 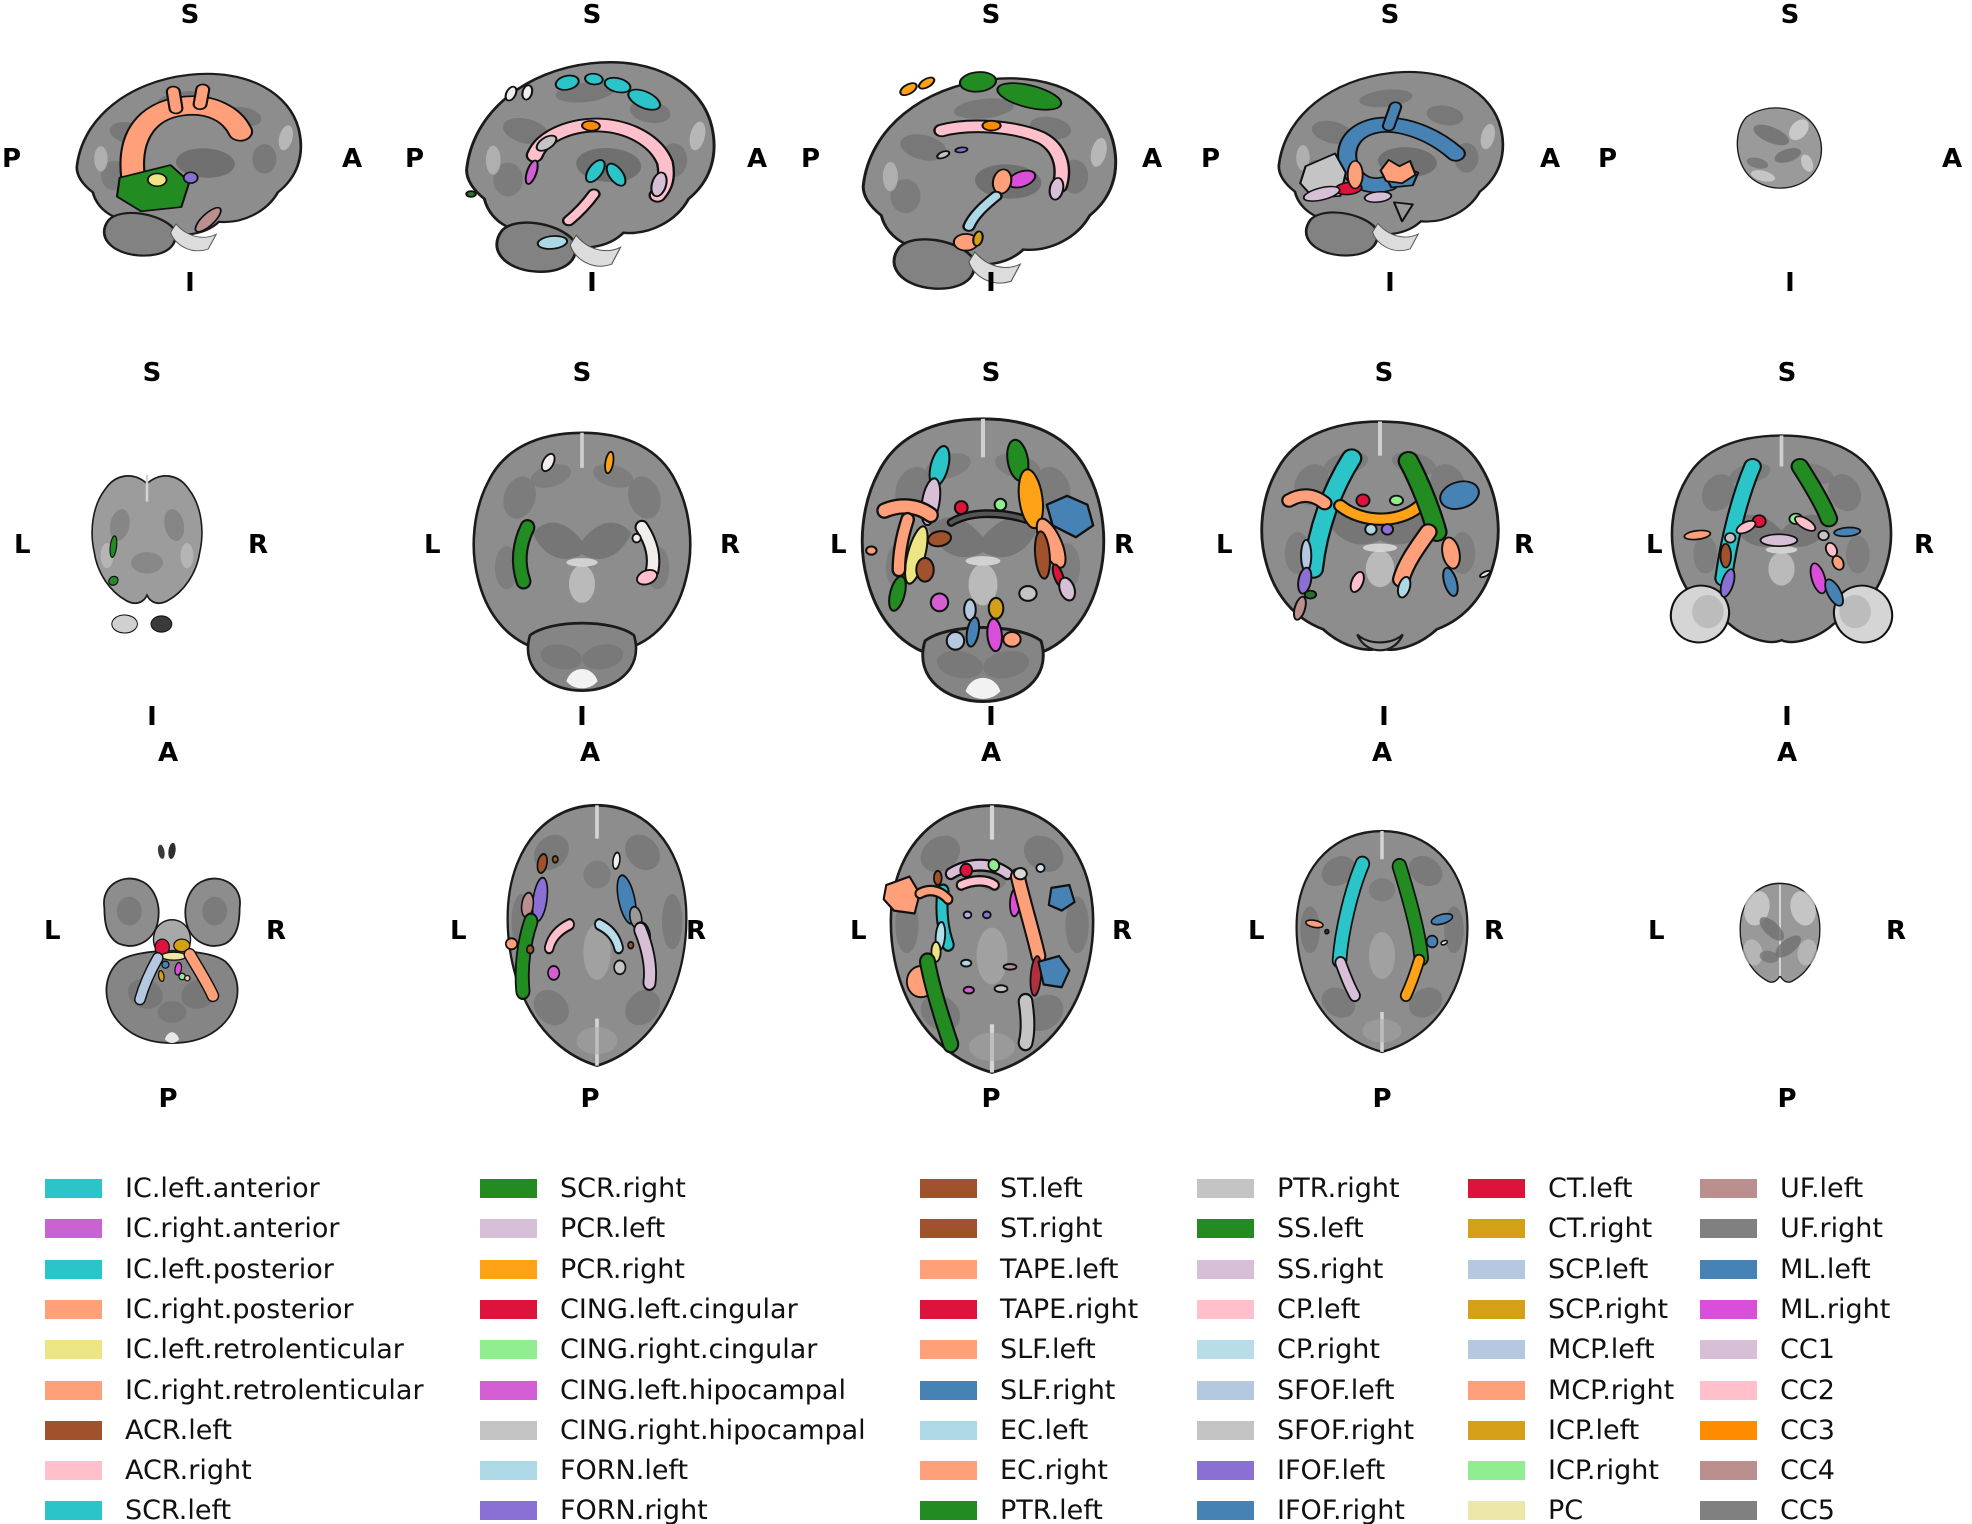 I want to click on legend-item: IC.left.retrolenticular, so click(x=224, y=1349).